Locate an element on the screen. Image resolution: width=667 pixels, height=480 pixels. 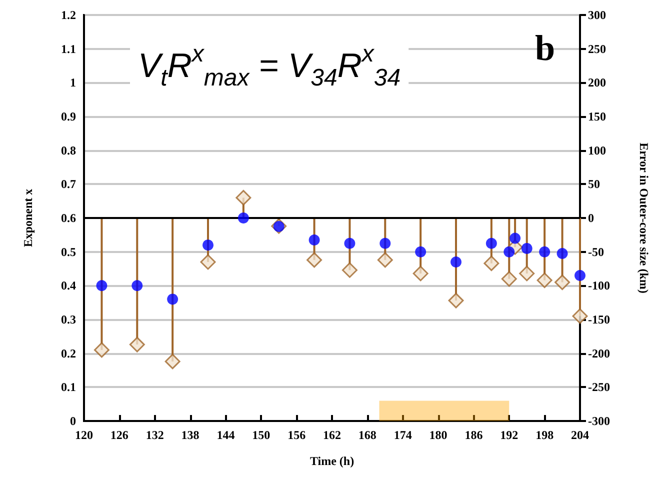
y2-axis-title: Error in Outer-core size (km) is located at coordinates (644, 218).